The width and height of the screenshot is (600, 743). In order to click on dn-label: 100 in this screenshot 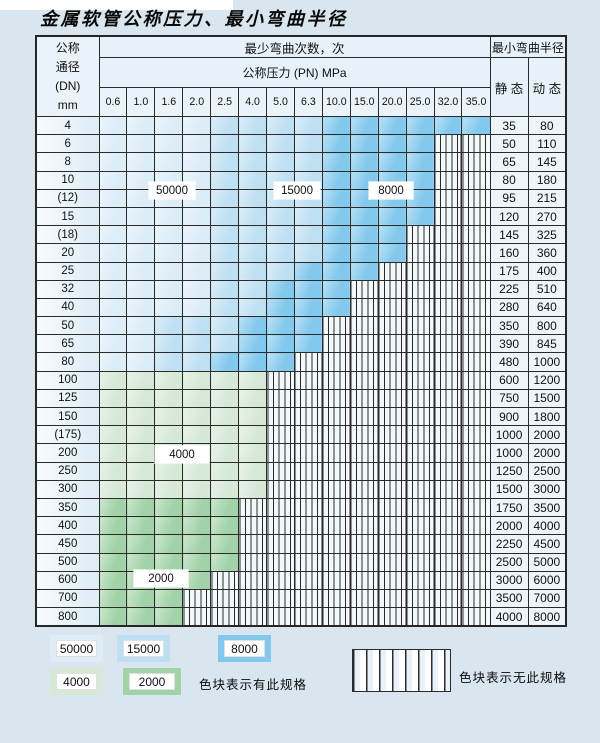, I will do `click(67, 380)`.